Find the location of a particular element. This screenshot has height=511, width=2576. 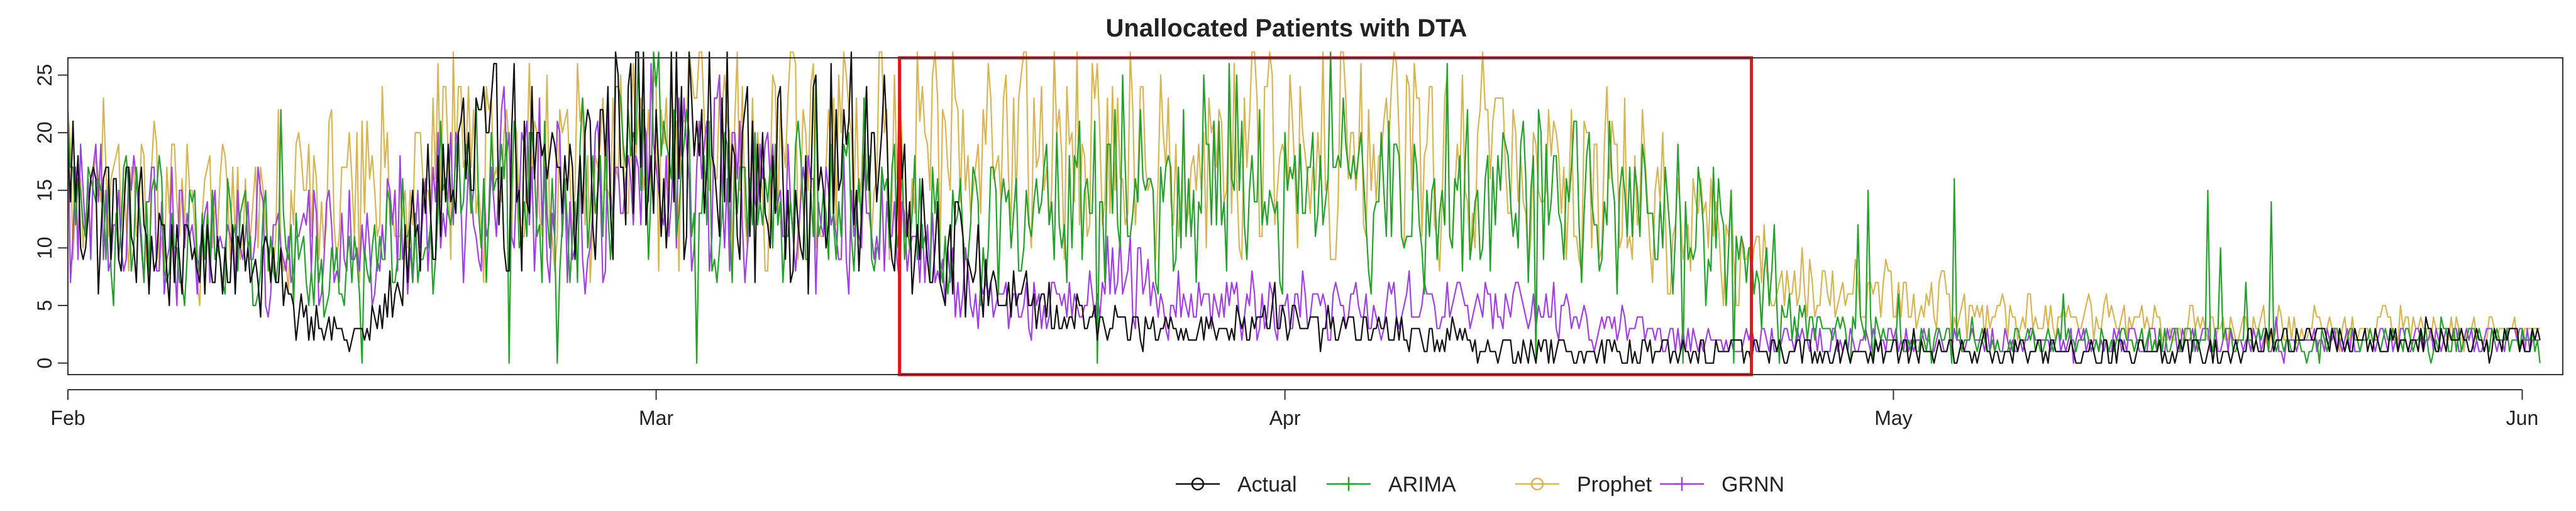

y-tick-label: 5 is located at coordinates (44, 305).